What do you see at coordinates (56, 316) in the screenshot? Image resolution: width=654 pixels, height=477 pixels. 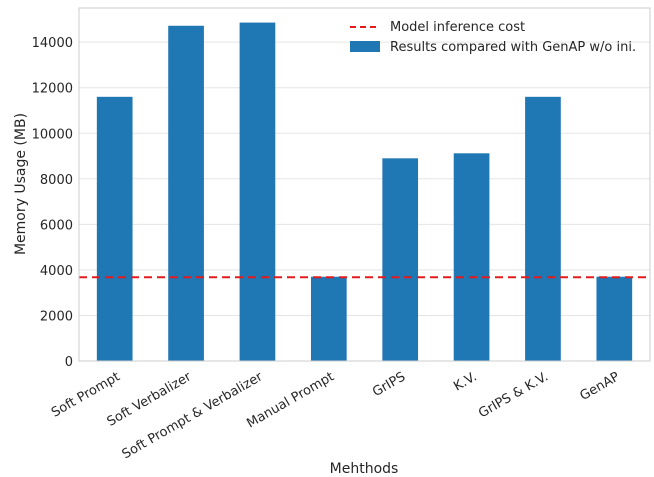 I see `y-tick-label: 2000` at bounding box center [56, 316].